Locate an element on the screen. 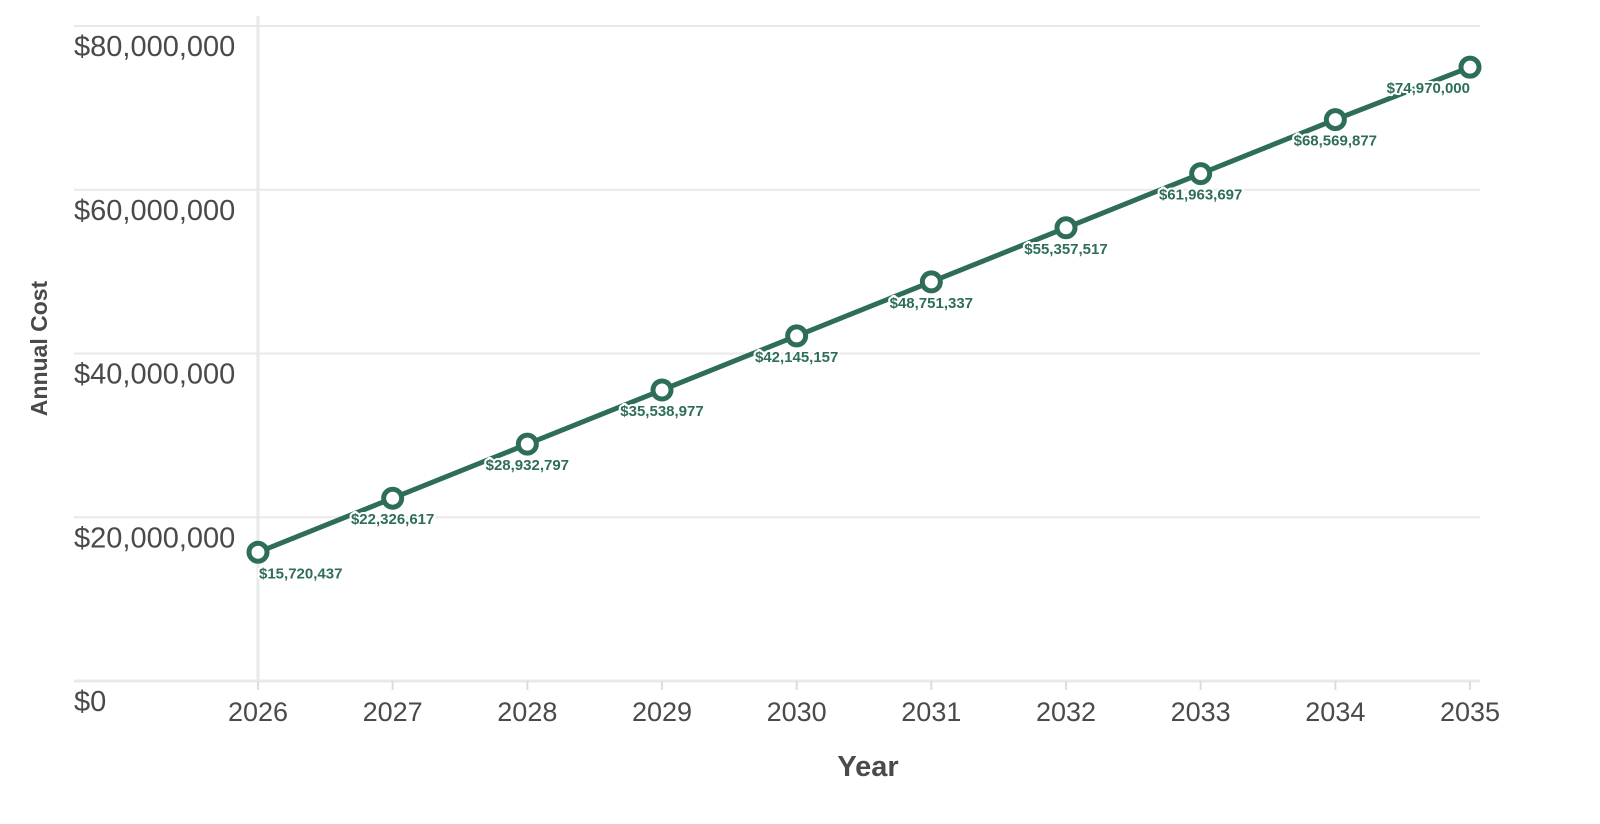  data-label: $15,720,437 is located at coordinates (300, 573).